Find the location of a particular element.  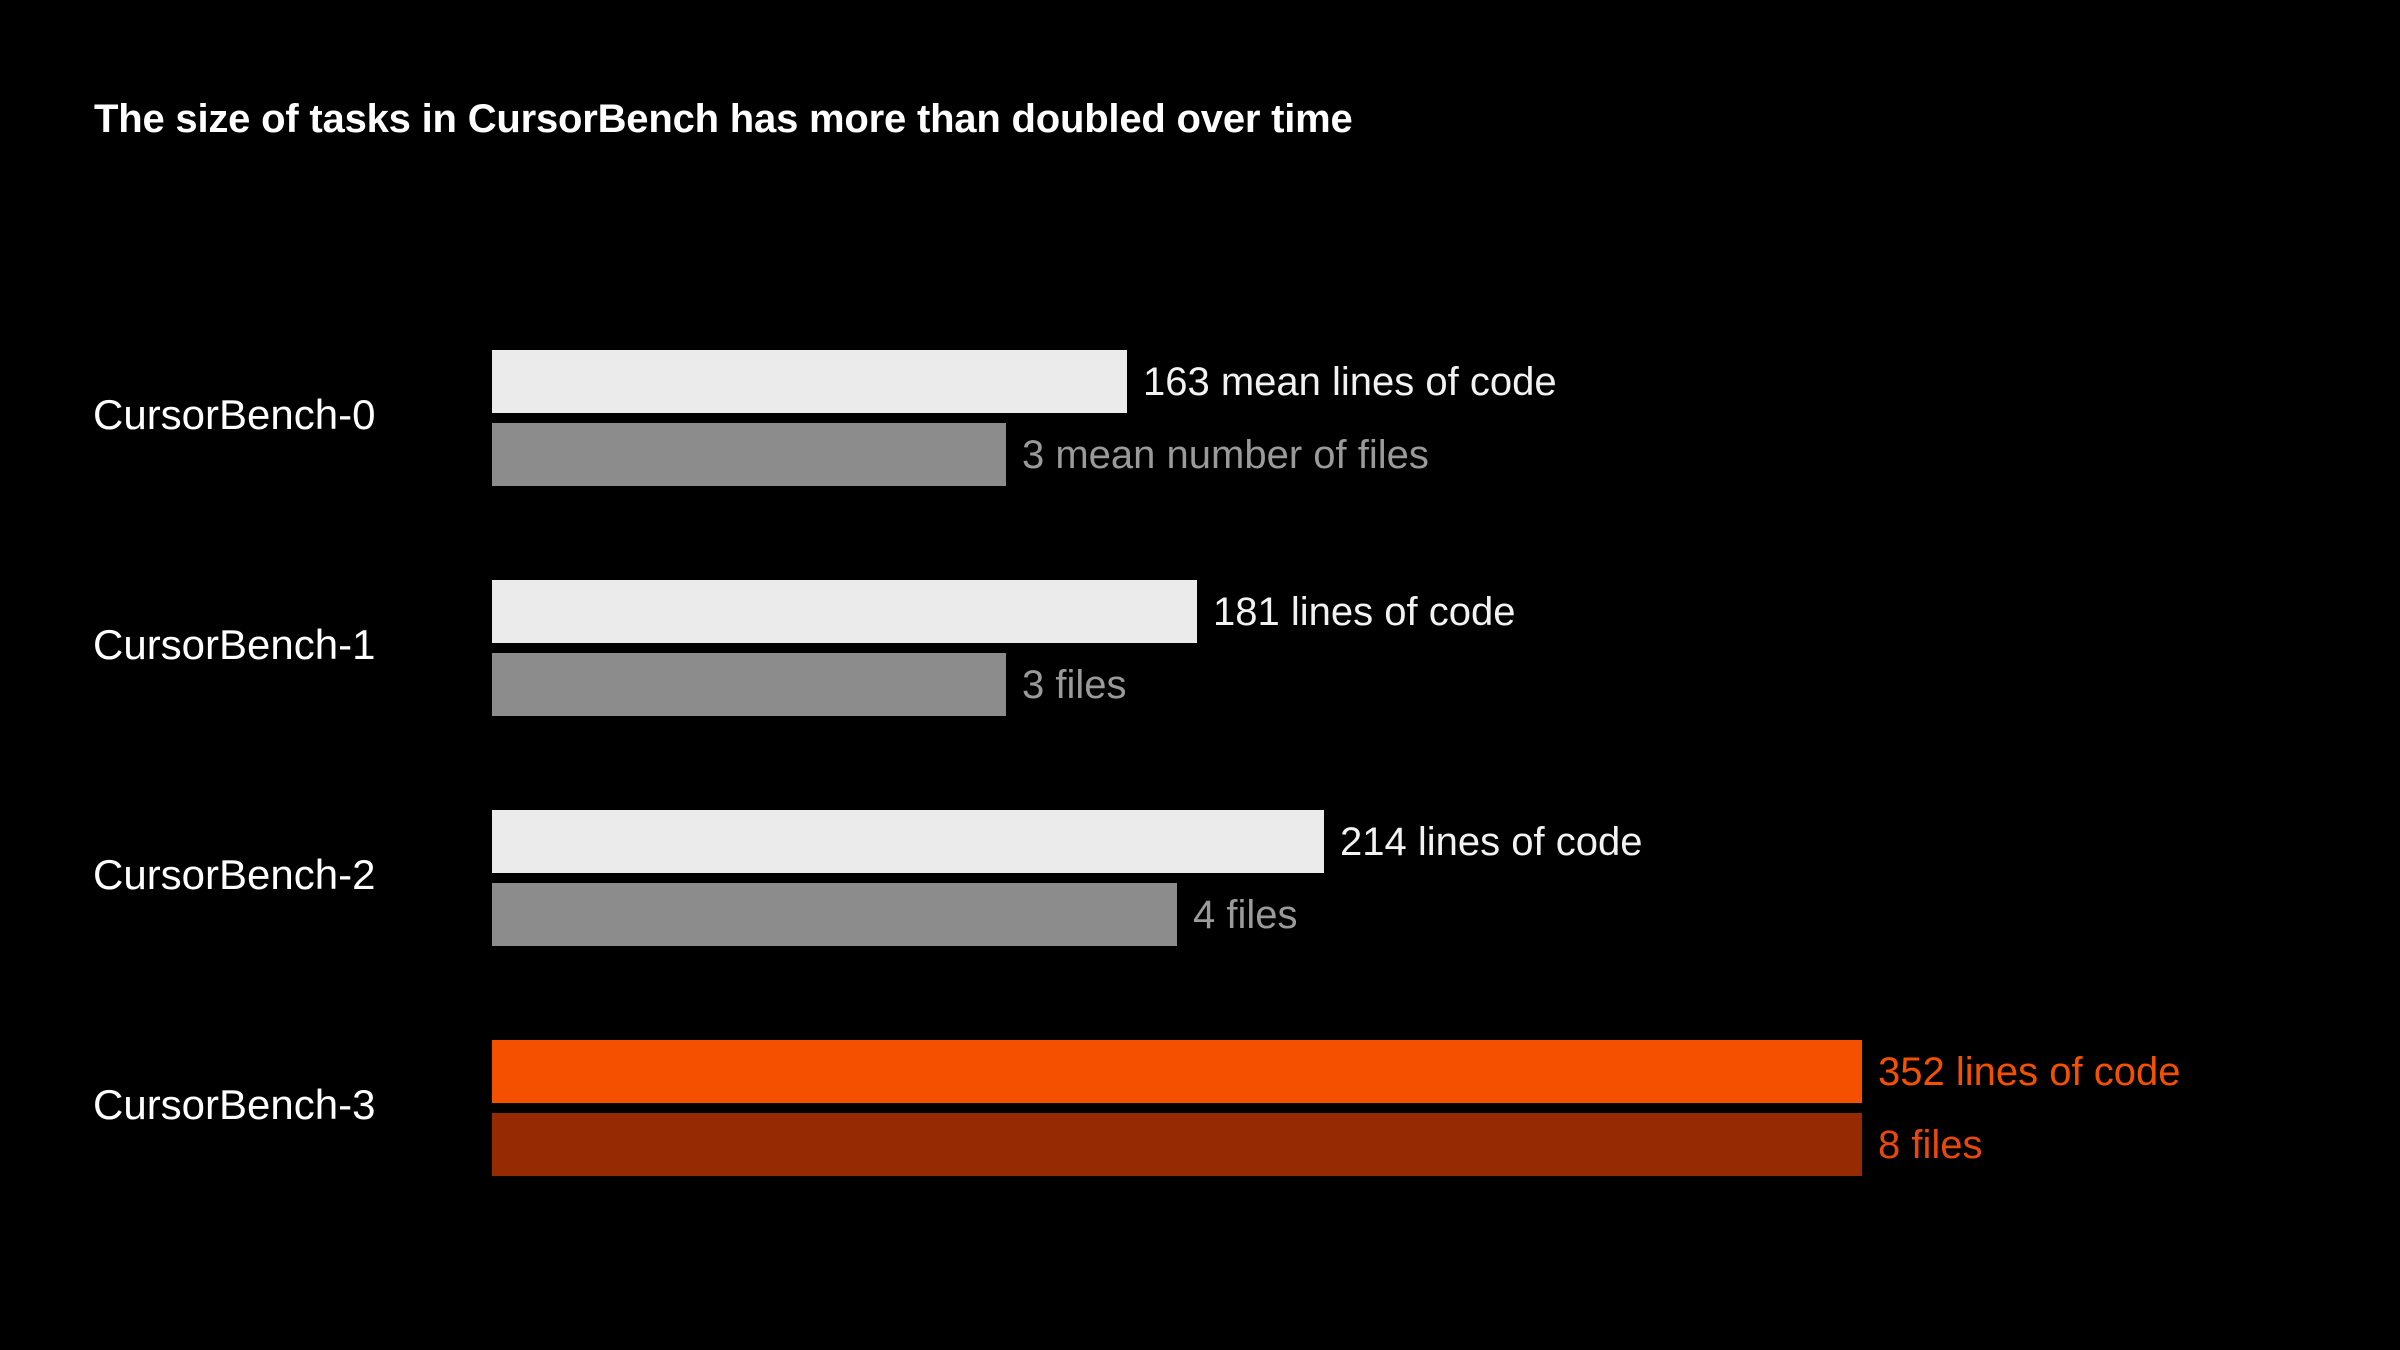

bar-row-loc: 163 mean lines of code is located at coordinates (1024, 381).